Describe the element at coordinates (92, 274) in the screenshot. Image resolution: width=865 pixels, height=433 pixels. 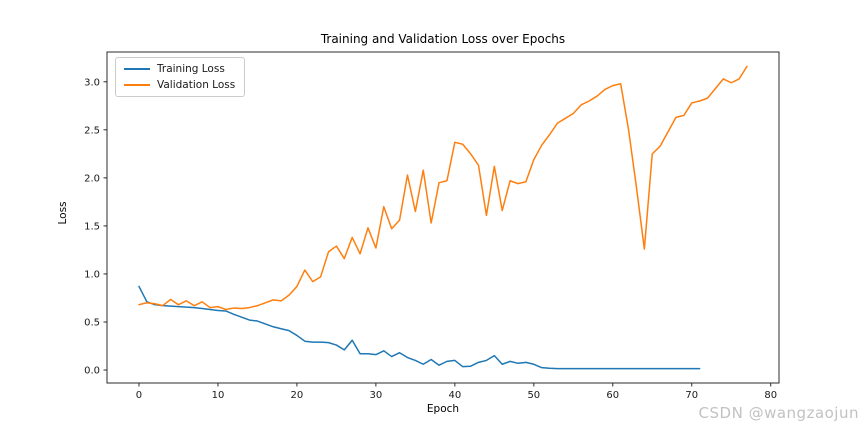
I see `y-tick-label: 1.0` at that location.